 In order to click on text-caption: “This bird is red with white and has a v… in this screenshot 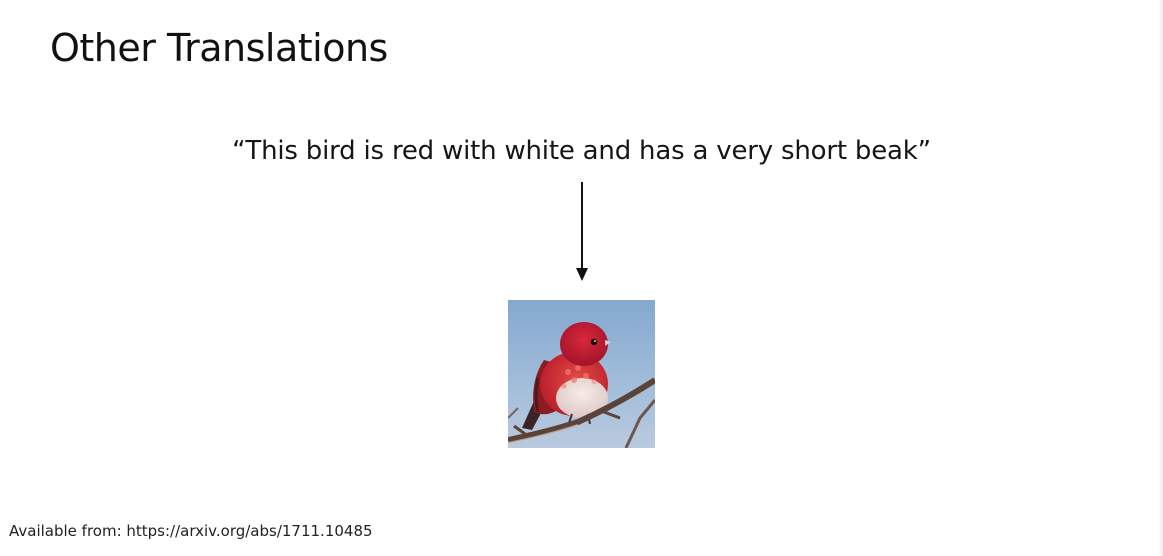, I will do `click(581, 151)`.